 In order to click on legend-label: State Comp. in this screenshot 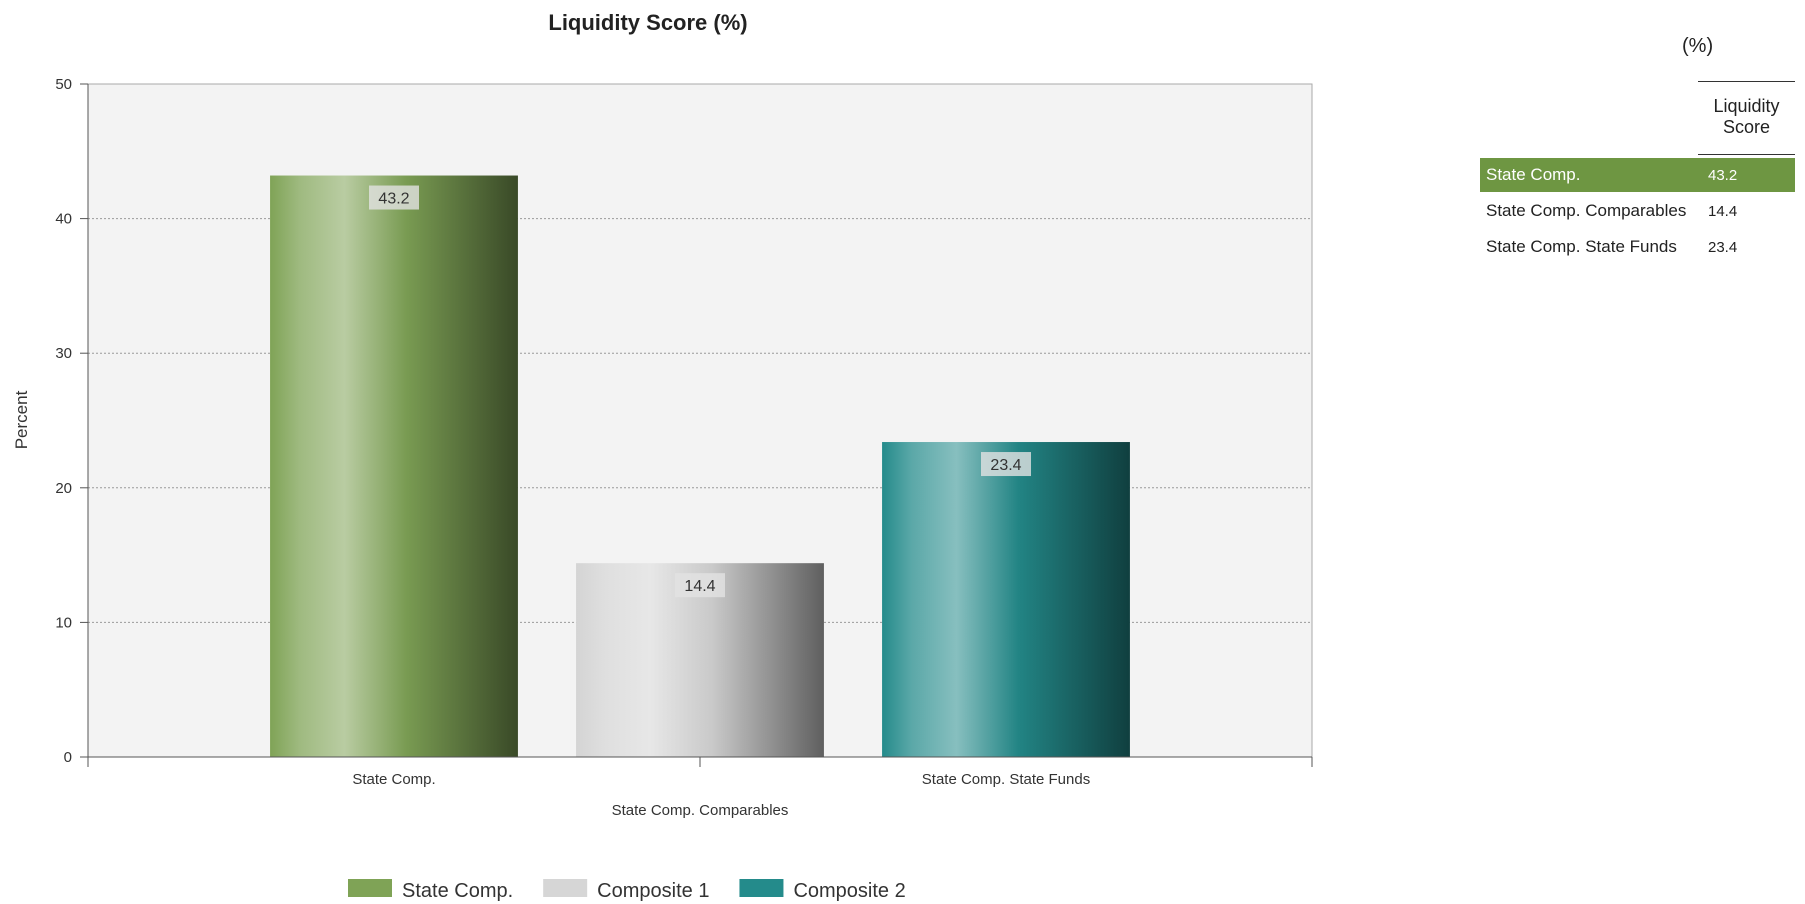, I will do `click(457, 891)`.